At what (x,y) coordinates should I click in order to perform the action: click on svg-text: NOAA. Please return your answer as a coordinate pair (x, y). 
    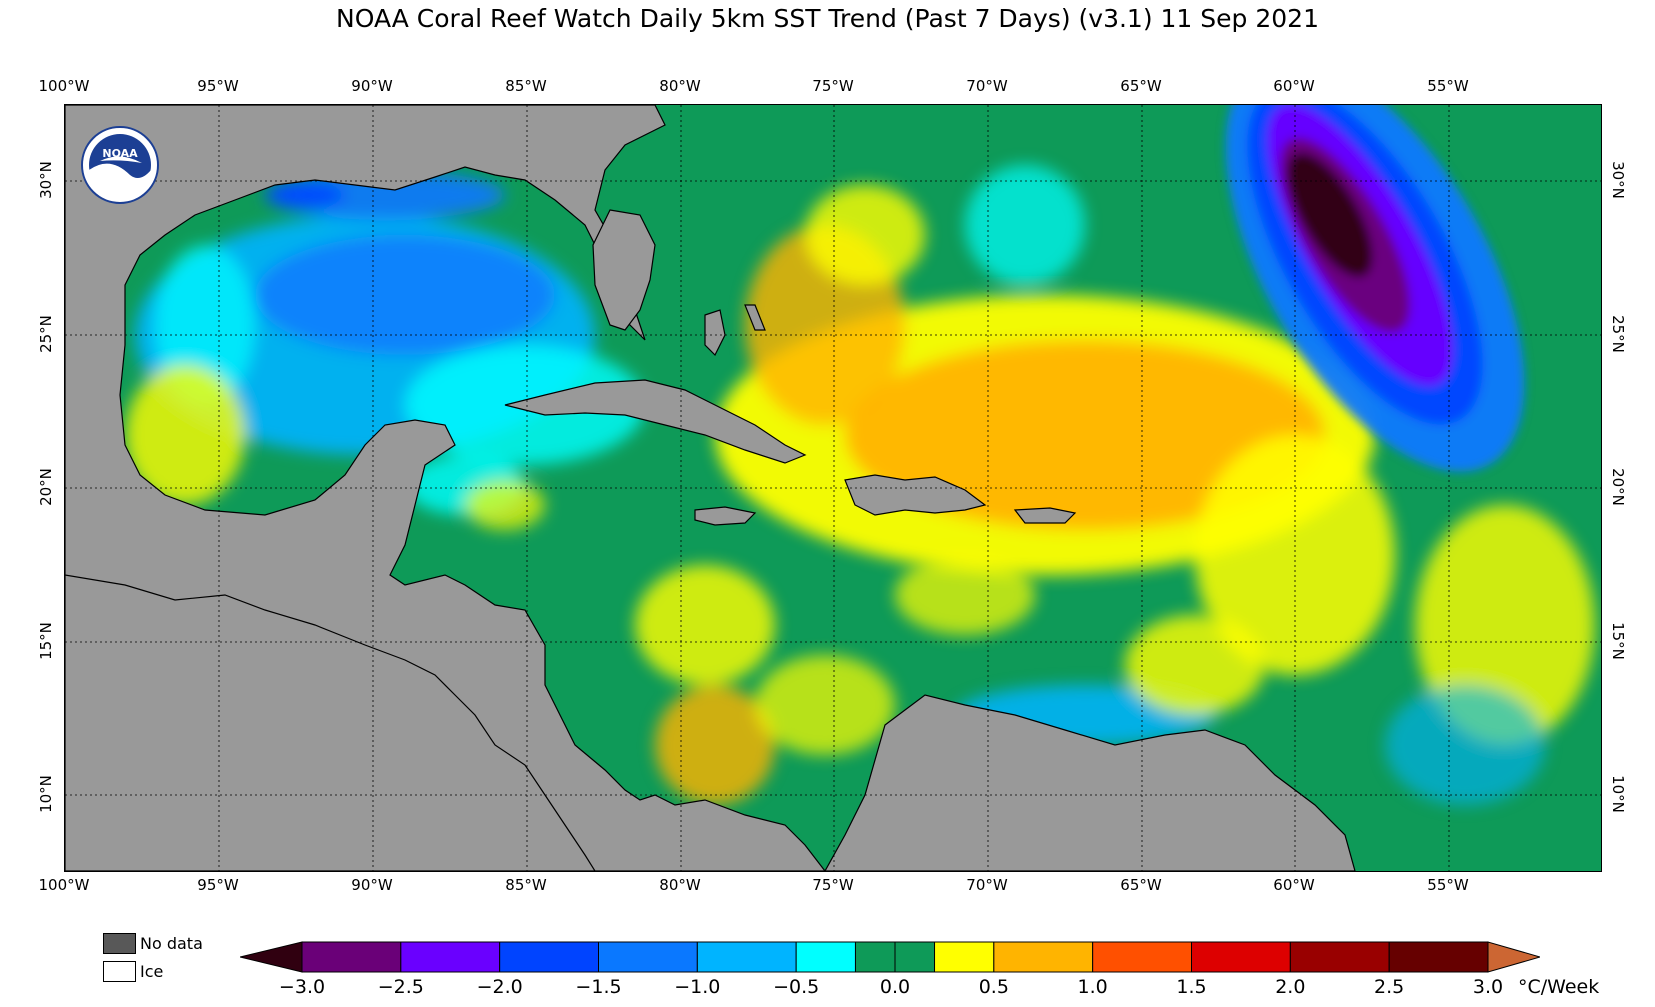
    Looking at the image, I should click on (120, 153).